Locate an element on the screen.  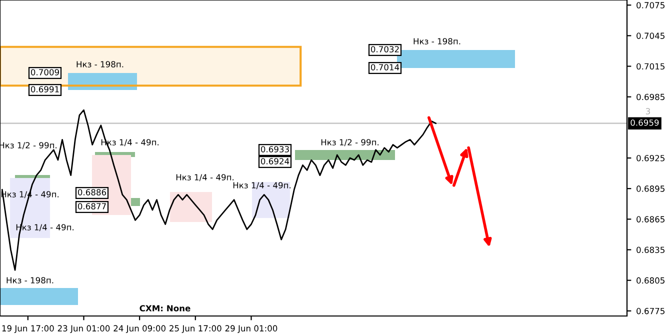
annotation: 0.6933 is located at coordinates (274, 149).